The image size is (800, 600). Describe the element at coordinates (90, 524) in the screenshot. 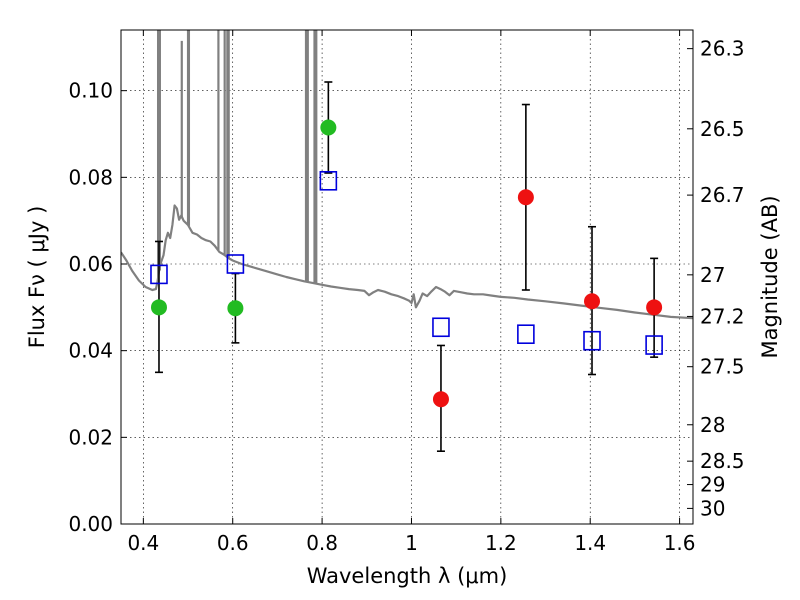

I see `y-tick-label: 0.00` at that location.